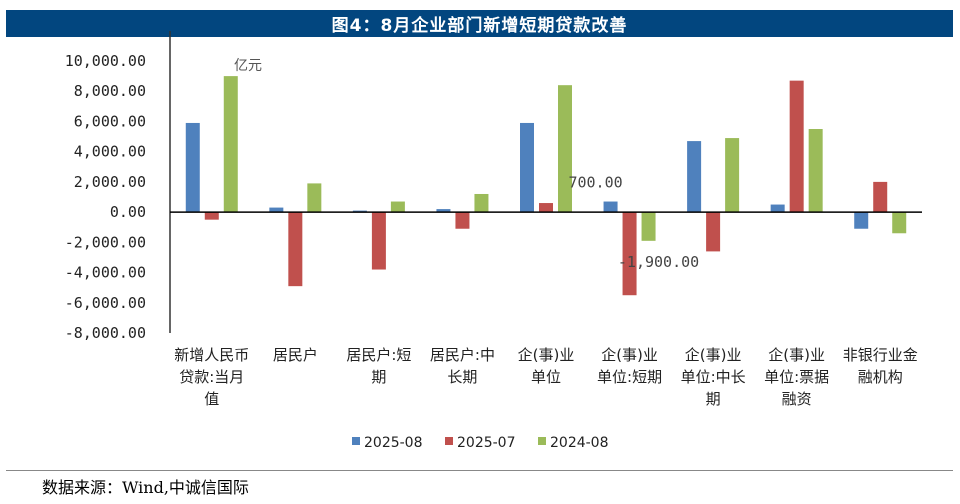 The height and width of the screenshot is (504, 960). What do you see at coordinates (378, 366) in the screenshot?
I see `category-label: 居民户:短期` at bounding box center [378, 366].